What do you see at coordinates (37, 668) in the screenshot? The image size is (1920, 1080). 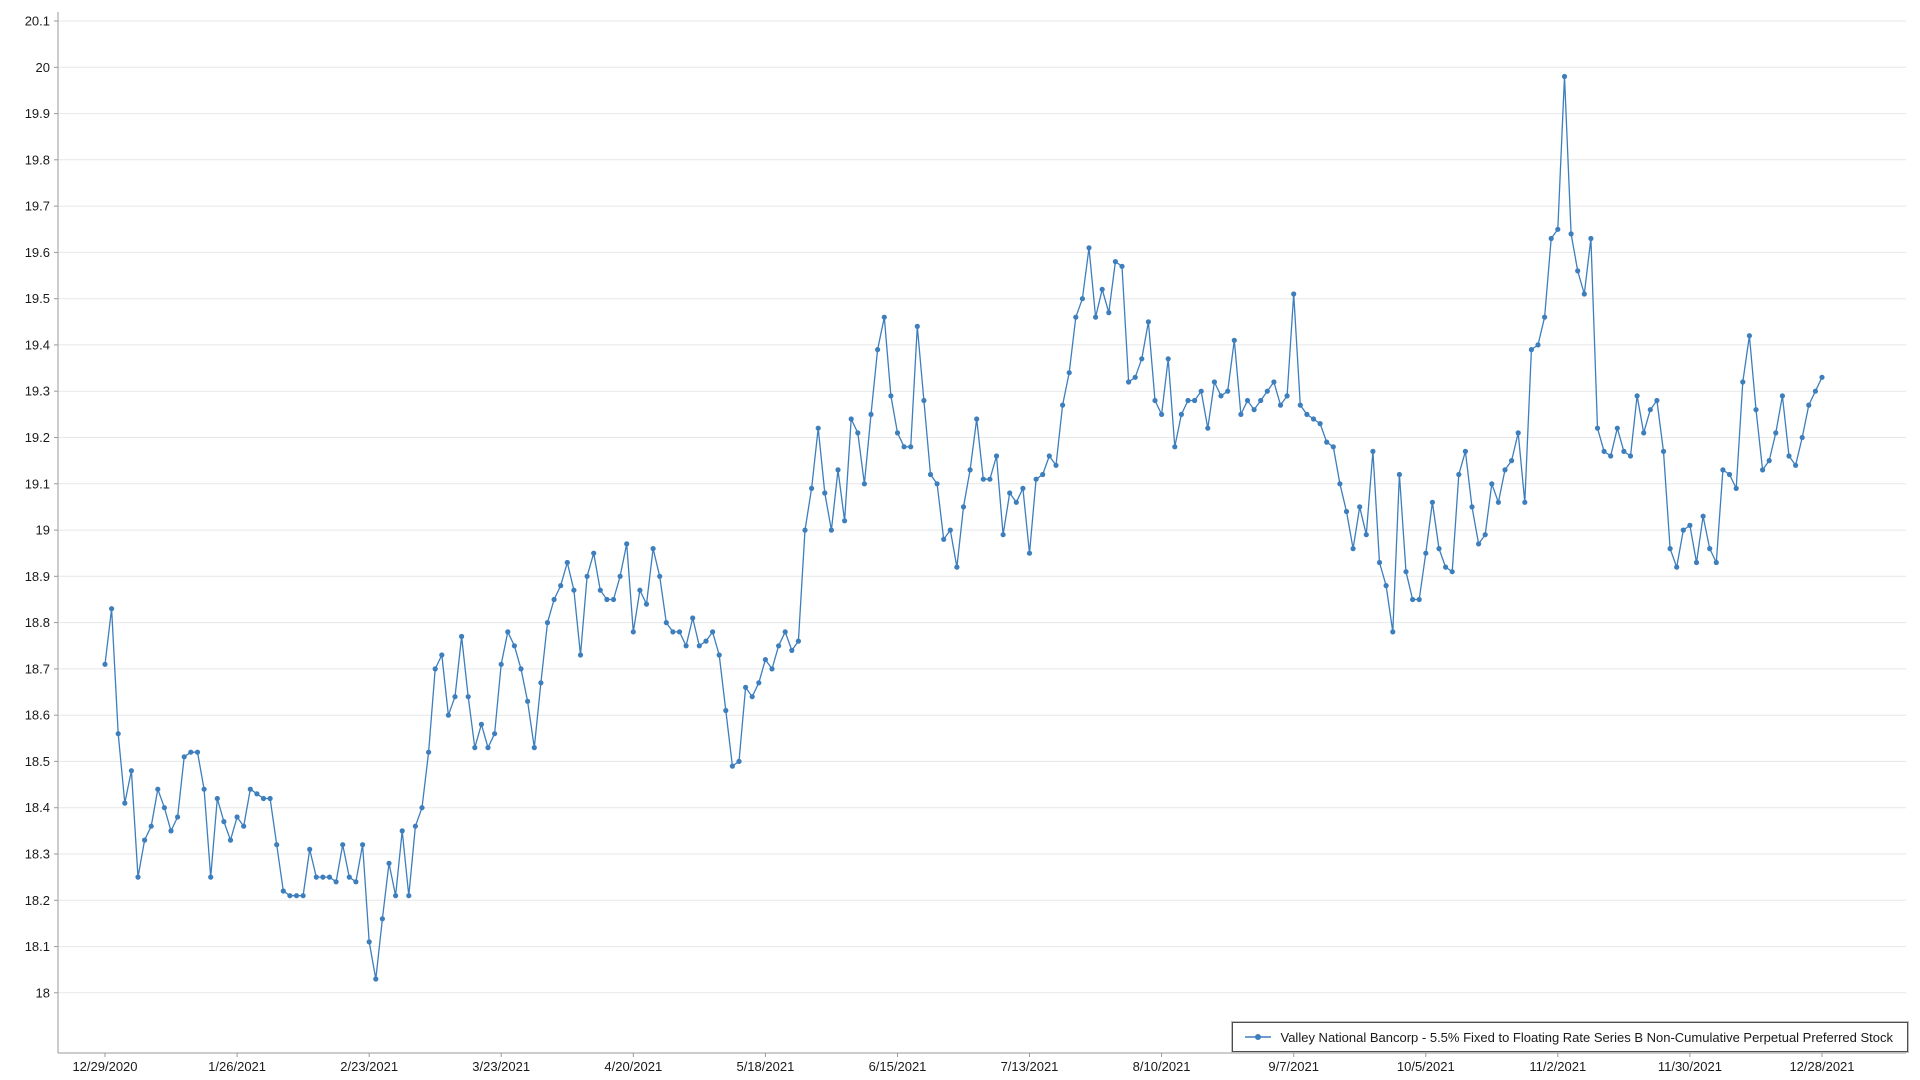 I see `y-tick-label: 18.7` at bounding box center [37, 668].